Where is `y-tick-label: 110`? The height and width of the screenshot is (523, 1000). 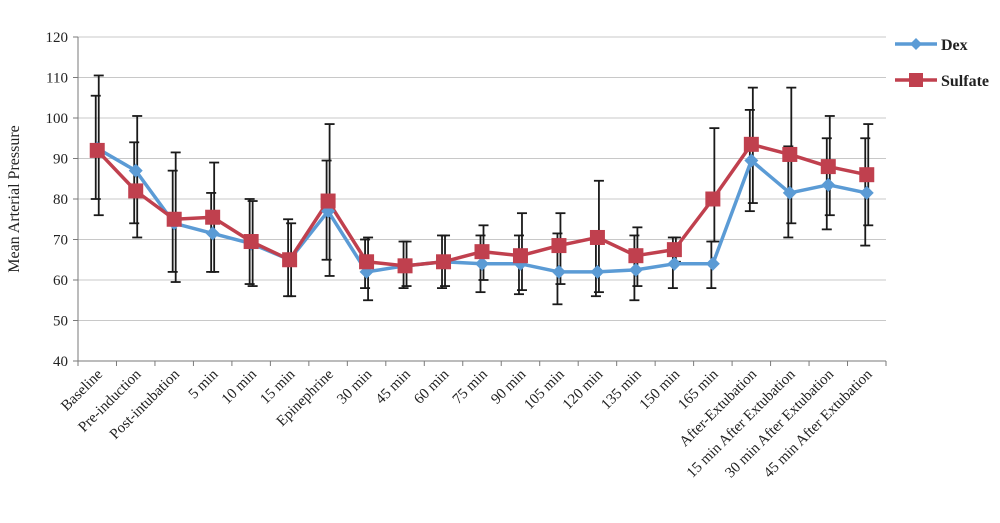
y-tick-label: 110 is located at coordinates (57, 79).